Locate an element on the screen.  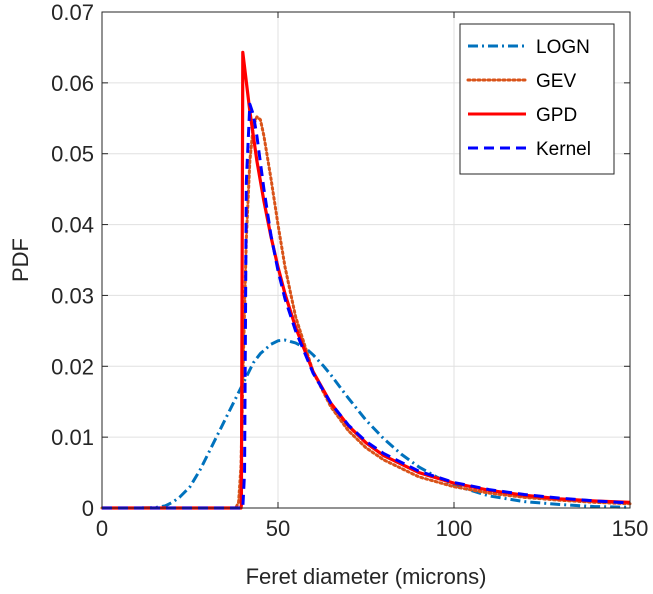
y-axis-label: PDF is located at coordinates (20, 260).